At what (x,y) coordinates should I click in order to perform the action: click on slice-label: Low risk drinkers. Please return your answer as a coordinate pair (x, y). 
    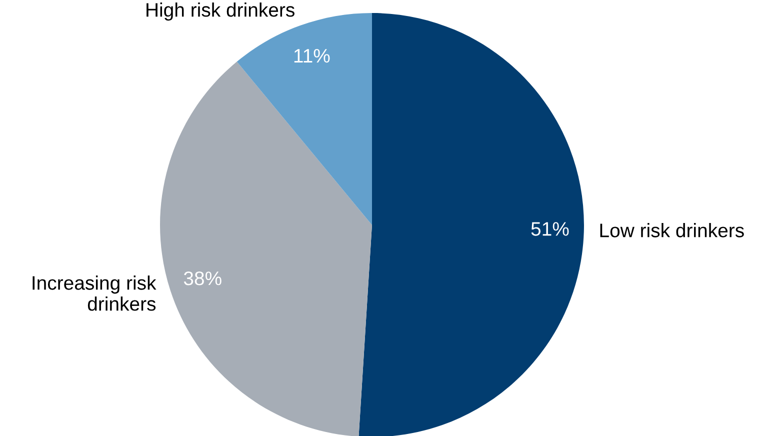
    Looking at the image, I should click on (672, 230).